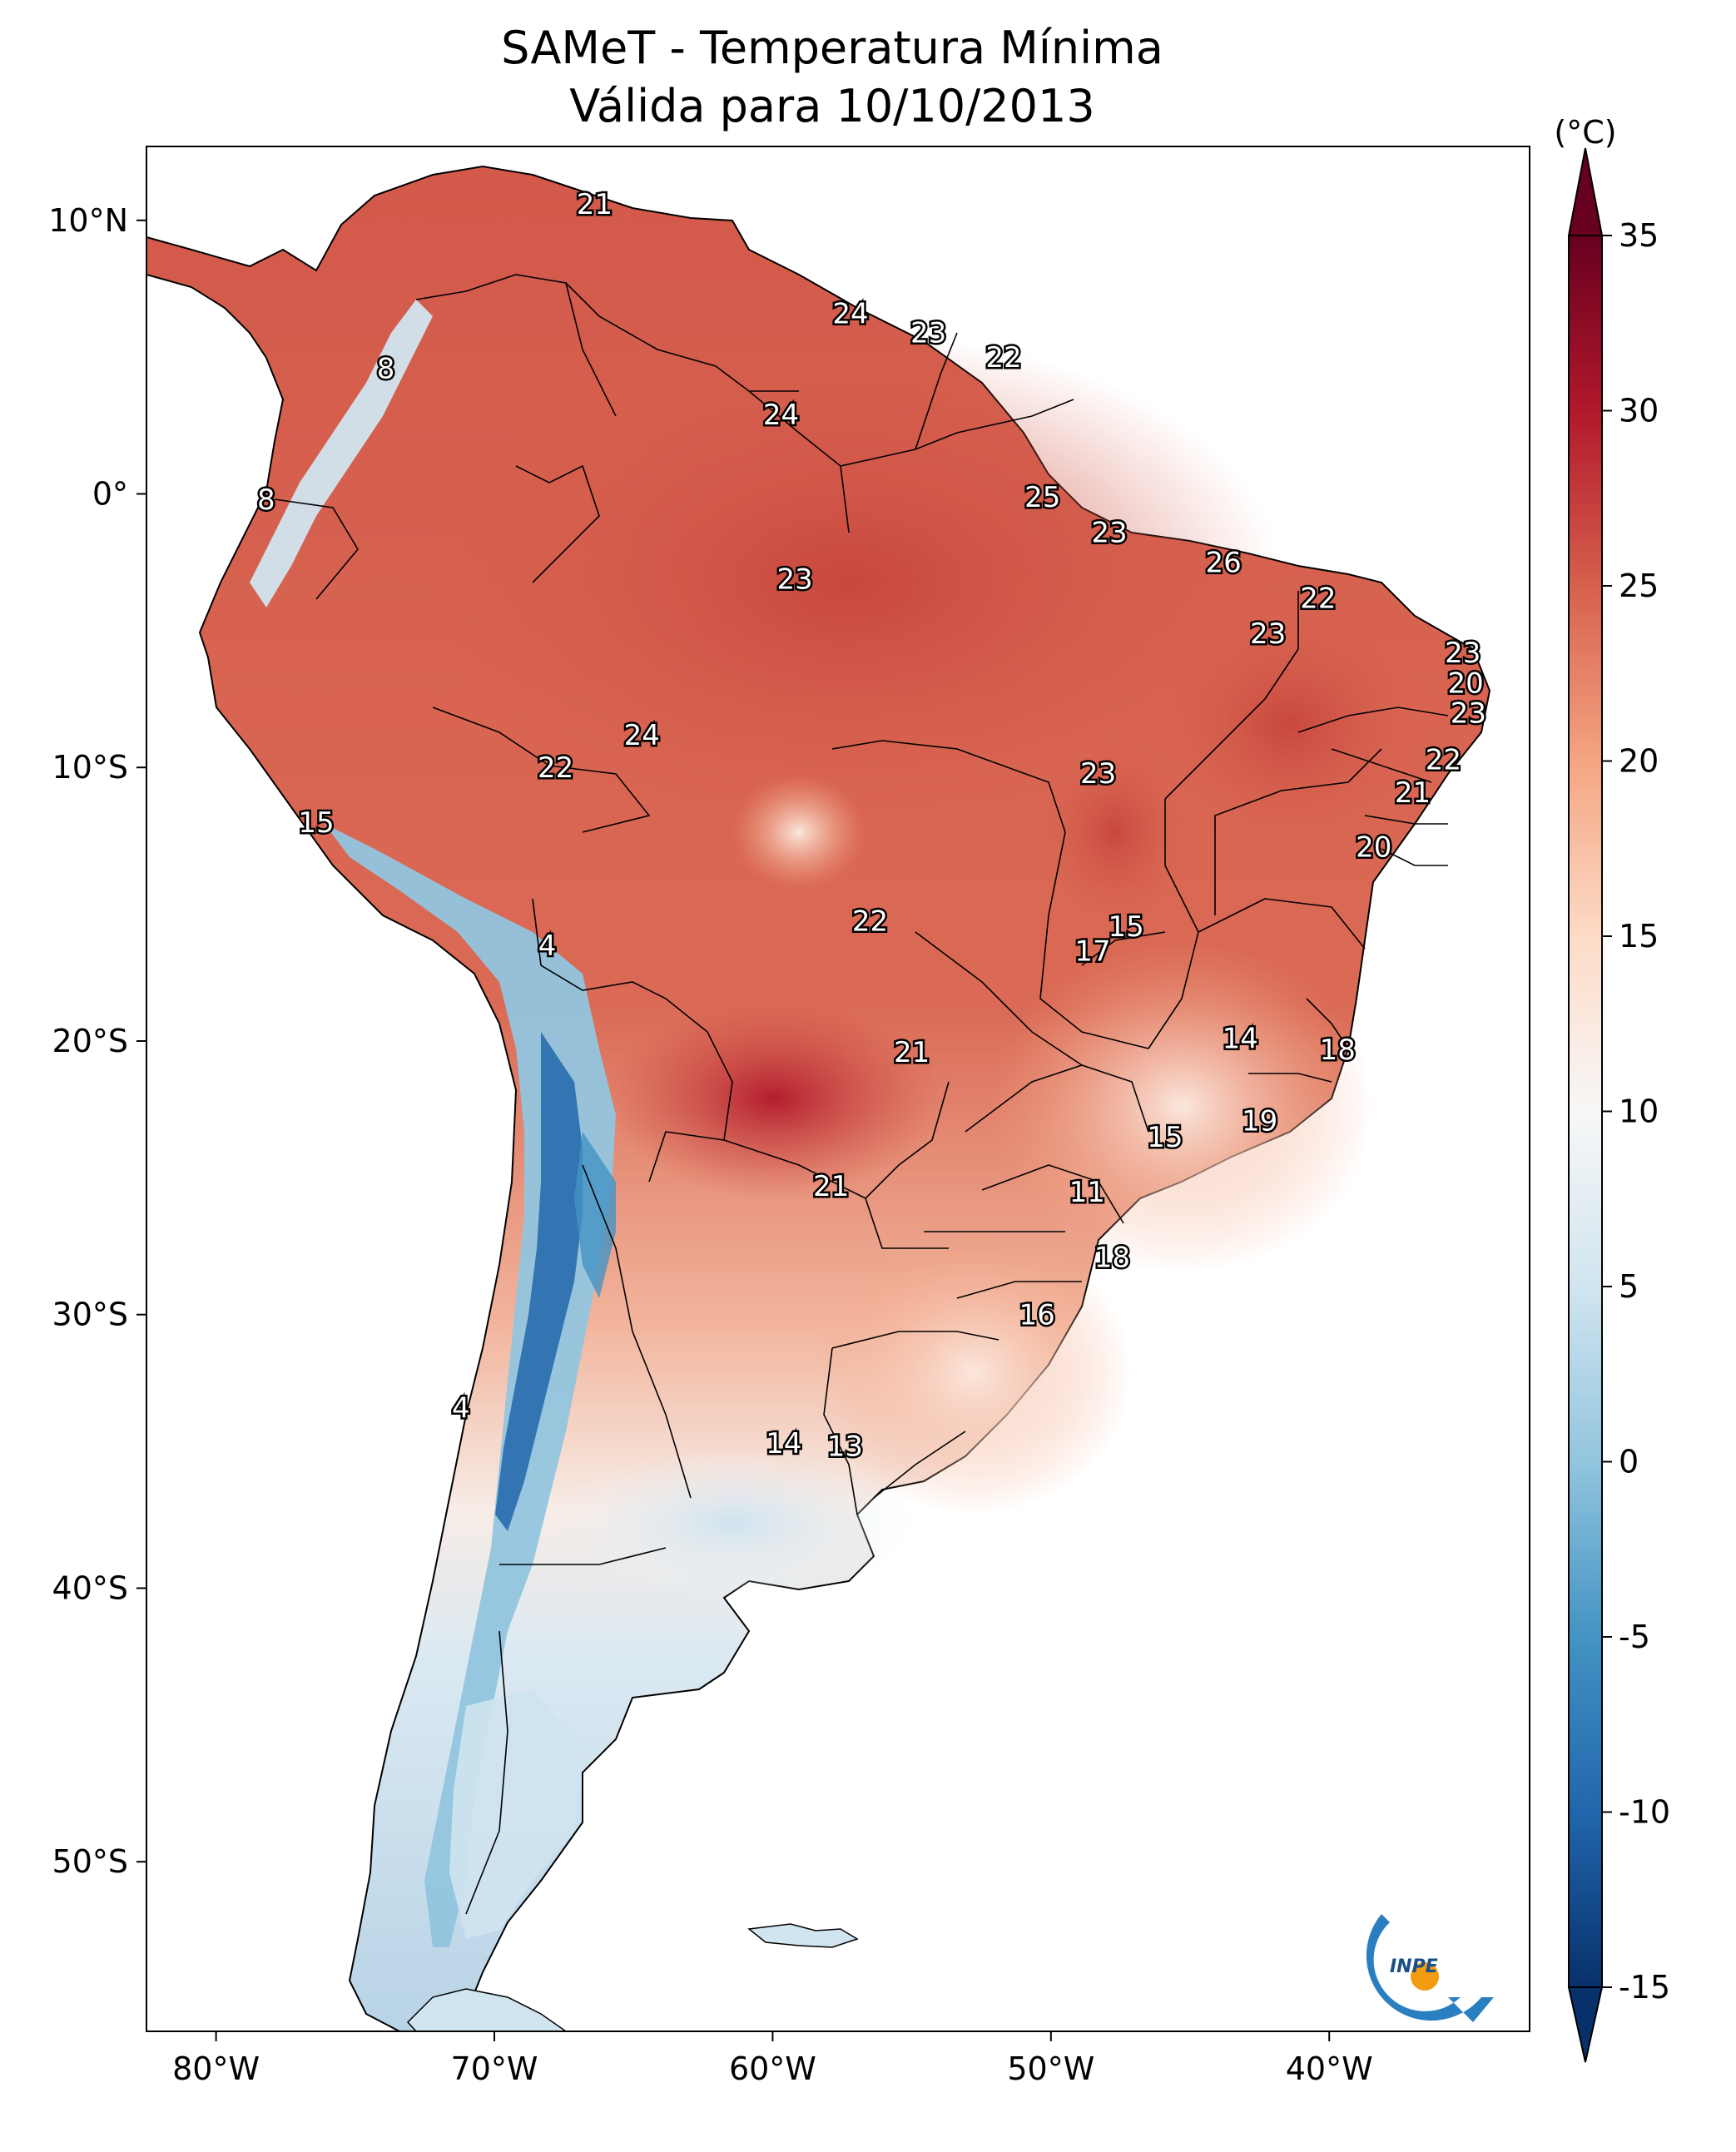 The image size is (1736, 2152). Describe the element at coordinates (1224, 563) in the screenshot. I see `station-value-label: 26` at that location.